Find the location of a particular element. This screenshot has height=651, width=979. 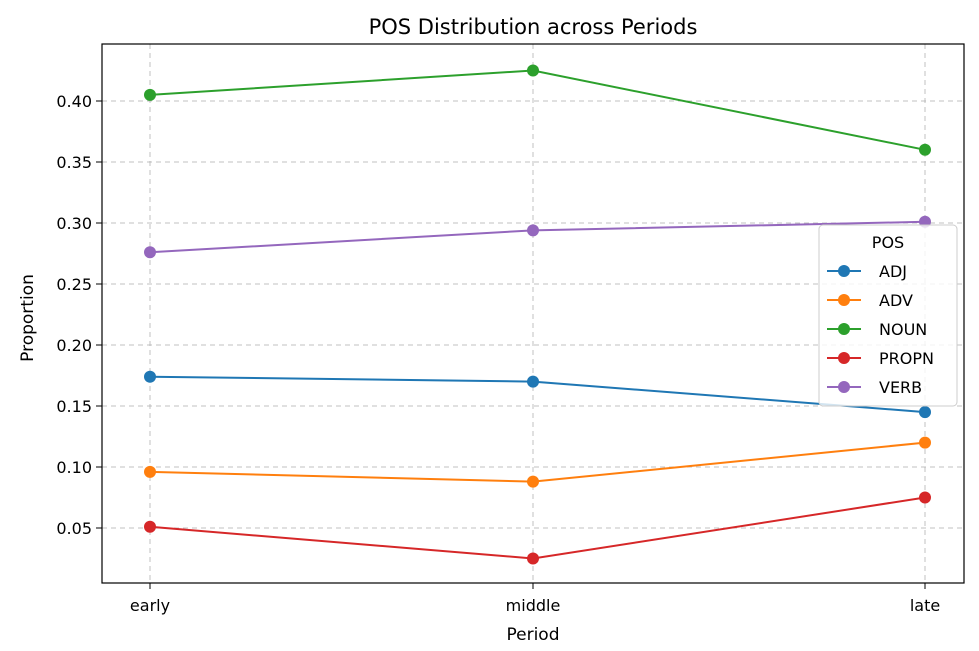

series-line-adv is located at coordinates (537, 462).